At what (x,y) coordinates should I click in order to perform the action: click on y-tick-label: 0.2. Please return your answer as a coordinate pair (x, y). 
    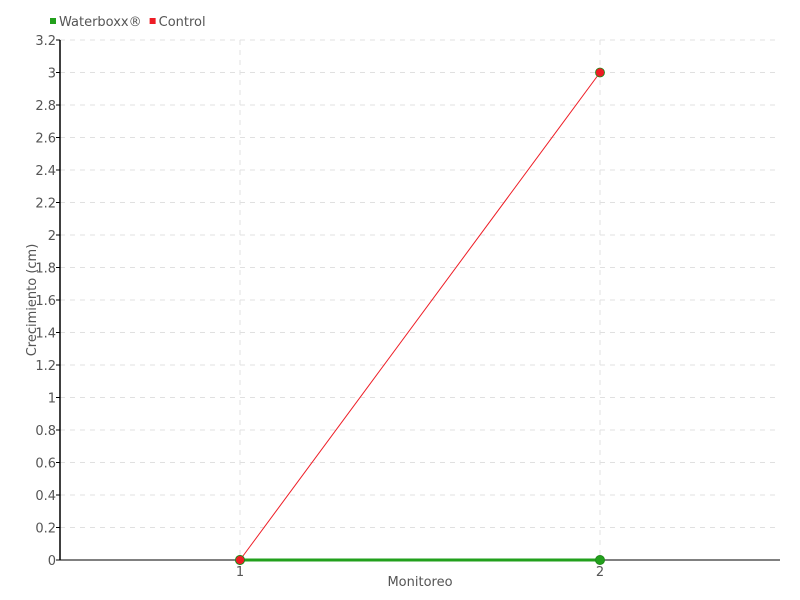
    Looking at the image, I should click on (45, 529).